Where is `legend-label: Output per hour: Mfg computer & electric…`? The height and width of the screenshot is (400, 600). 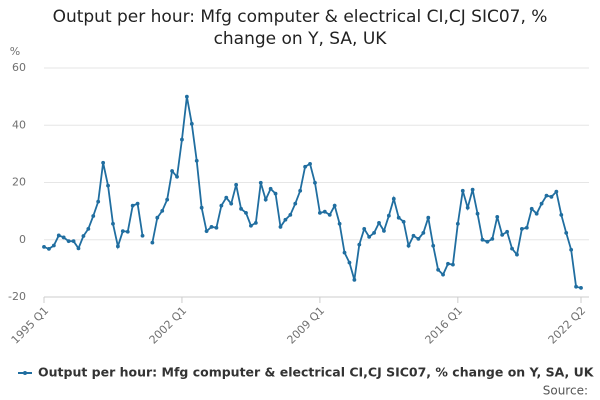 legend-label: Output per hour: Mfg computer & electric… is located at coordinates (316, 372).